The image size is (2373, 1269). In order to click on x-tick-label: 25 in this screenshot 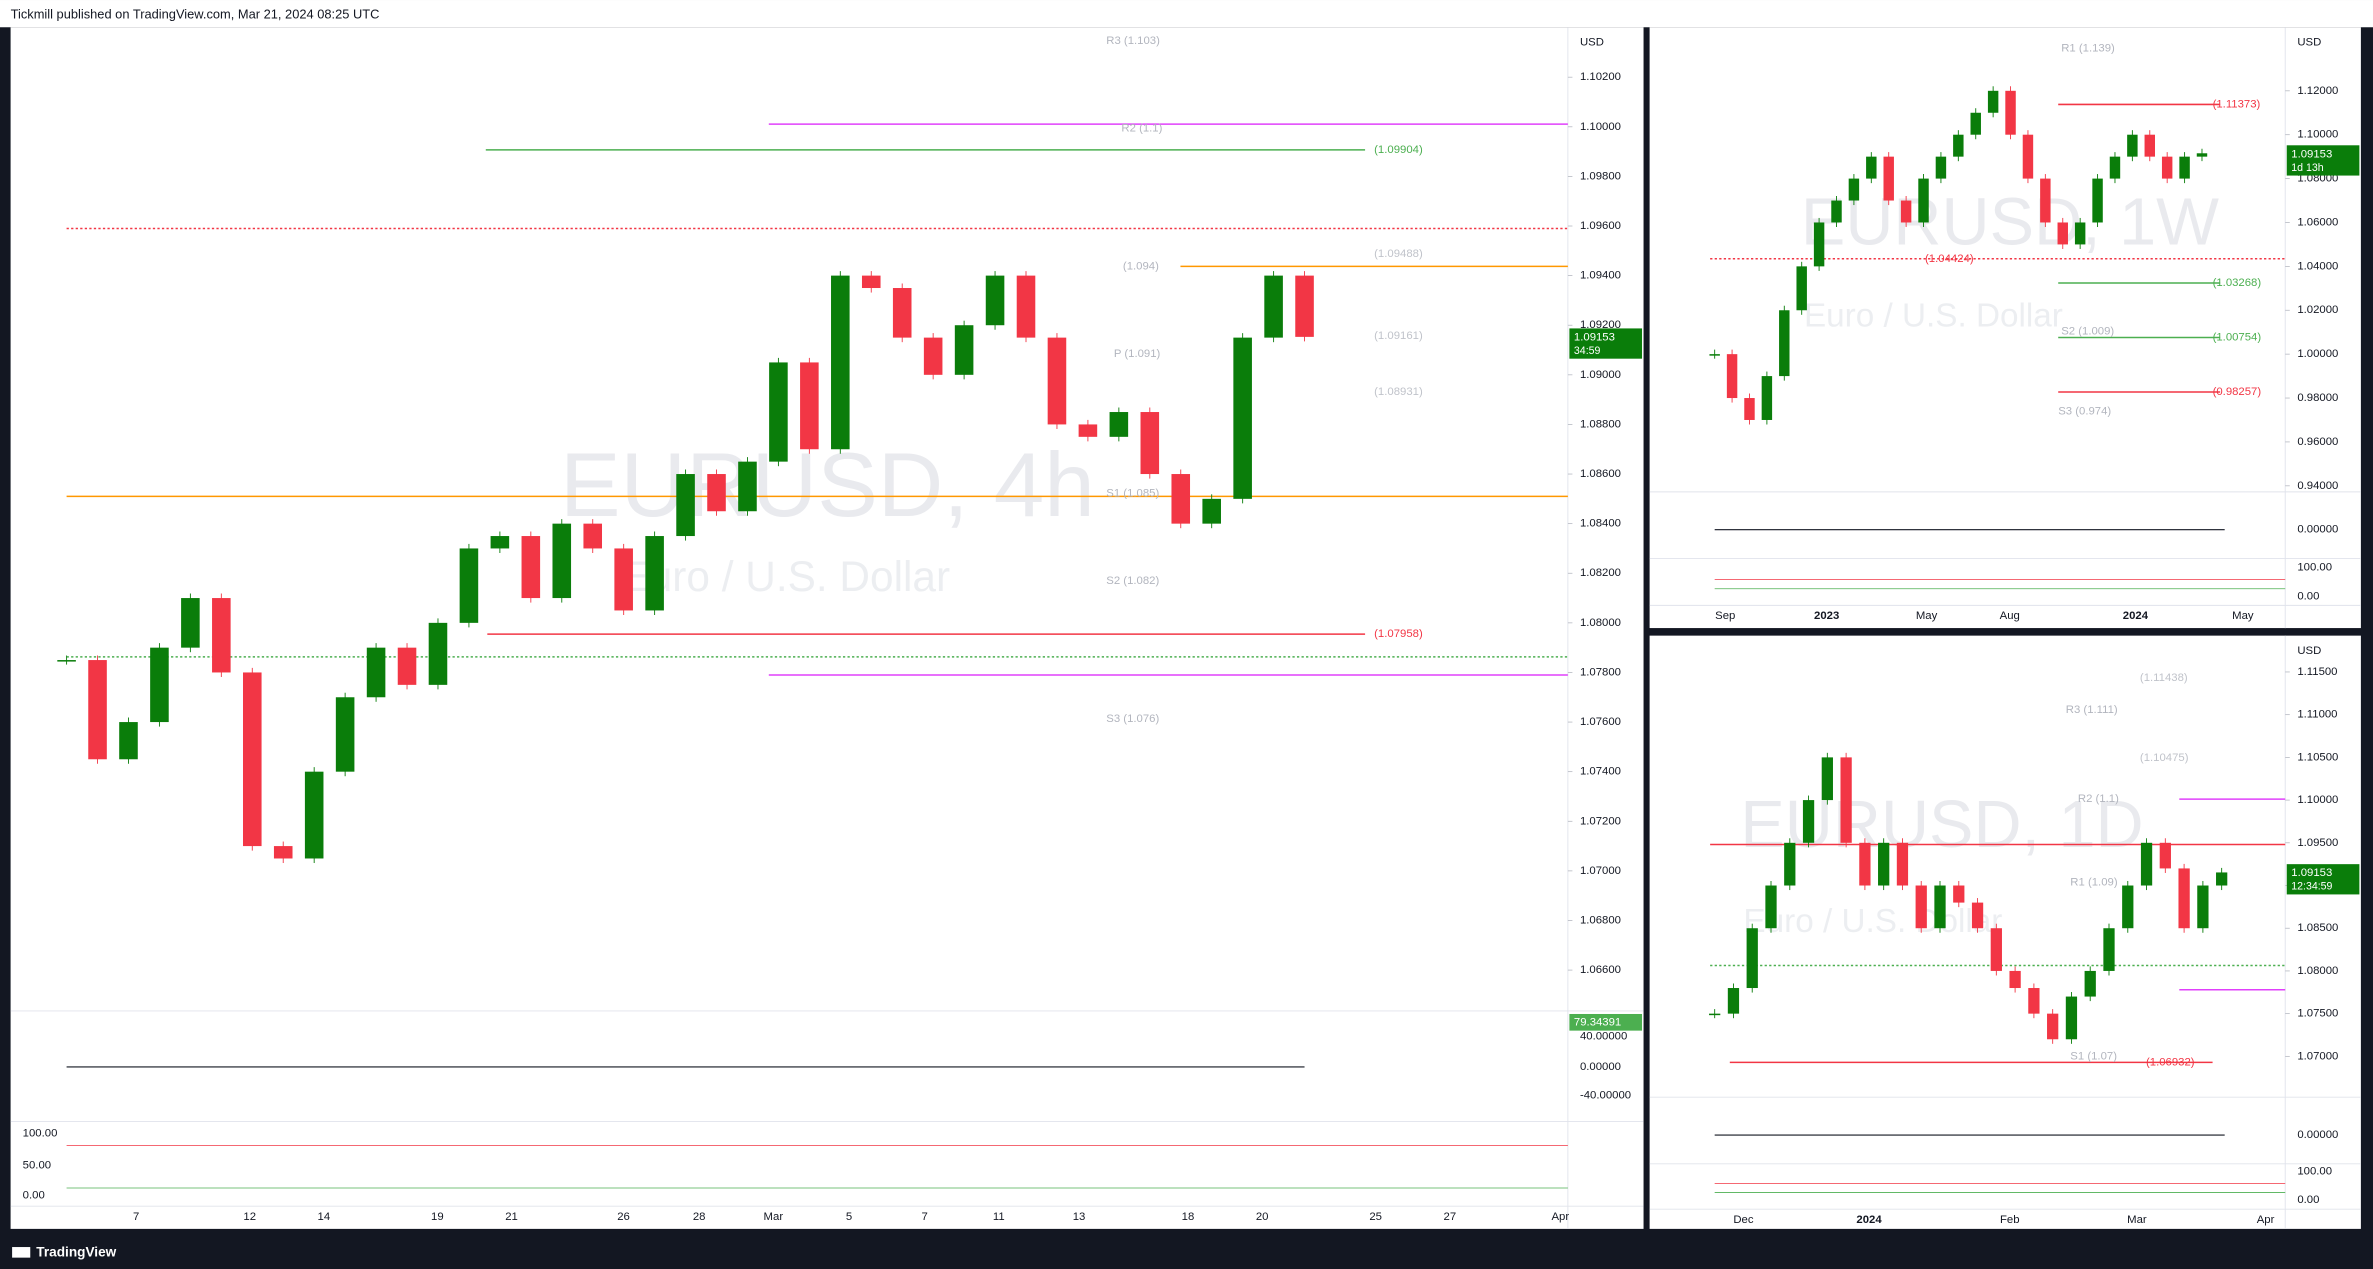, I will do `click(1375, 1217)`.